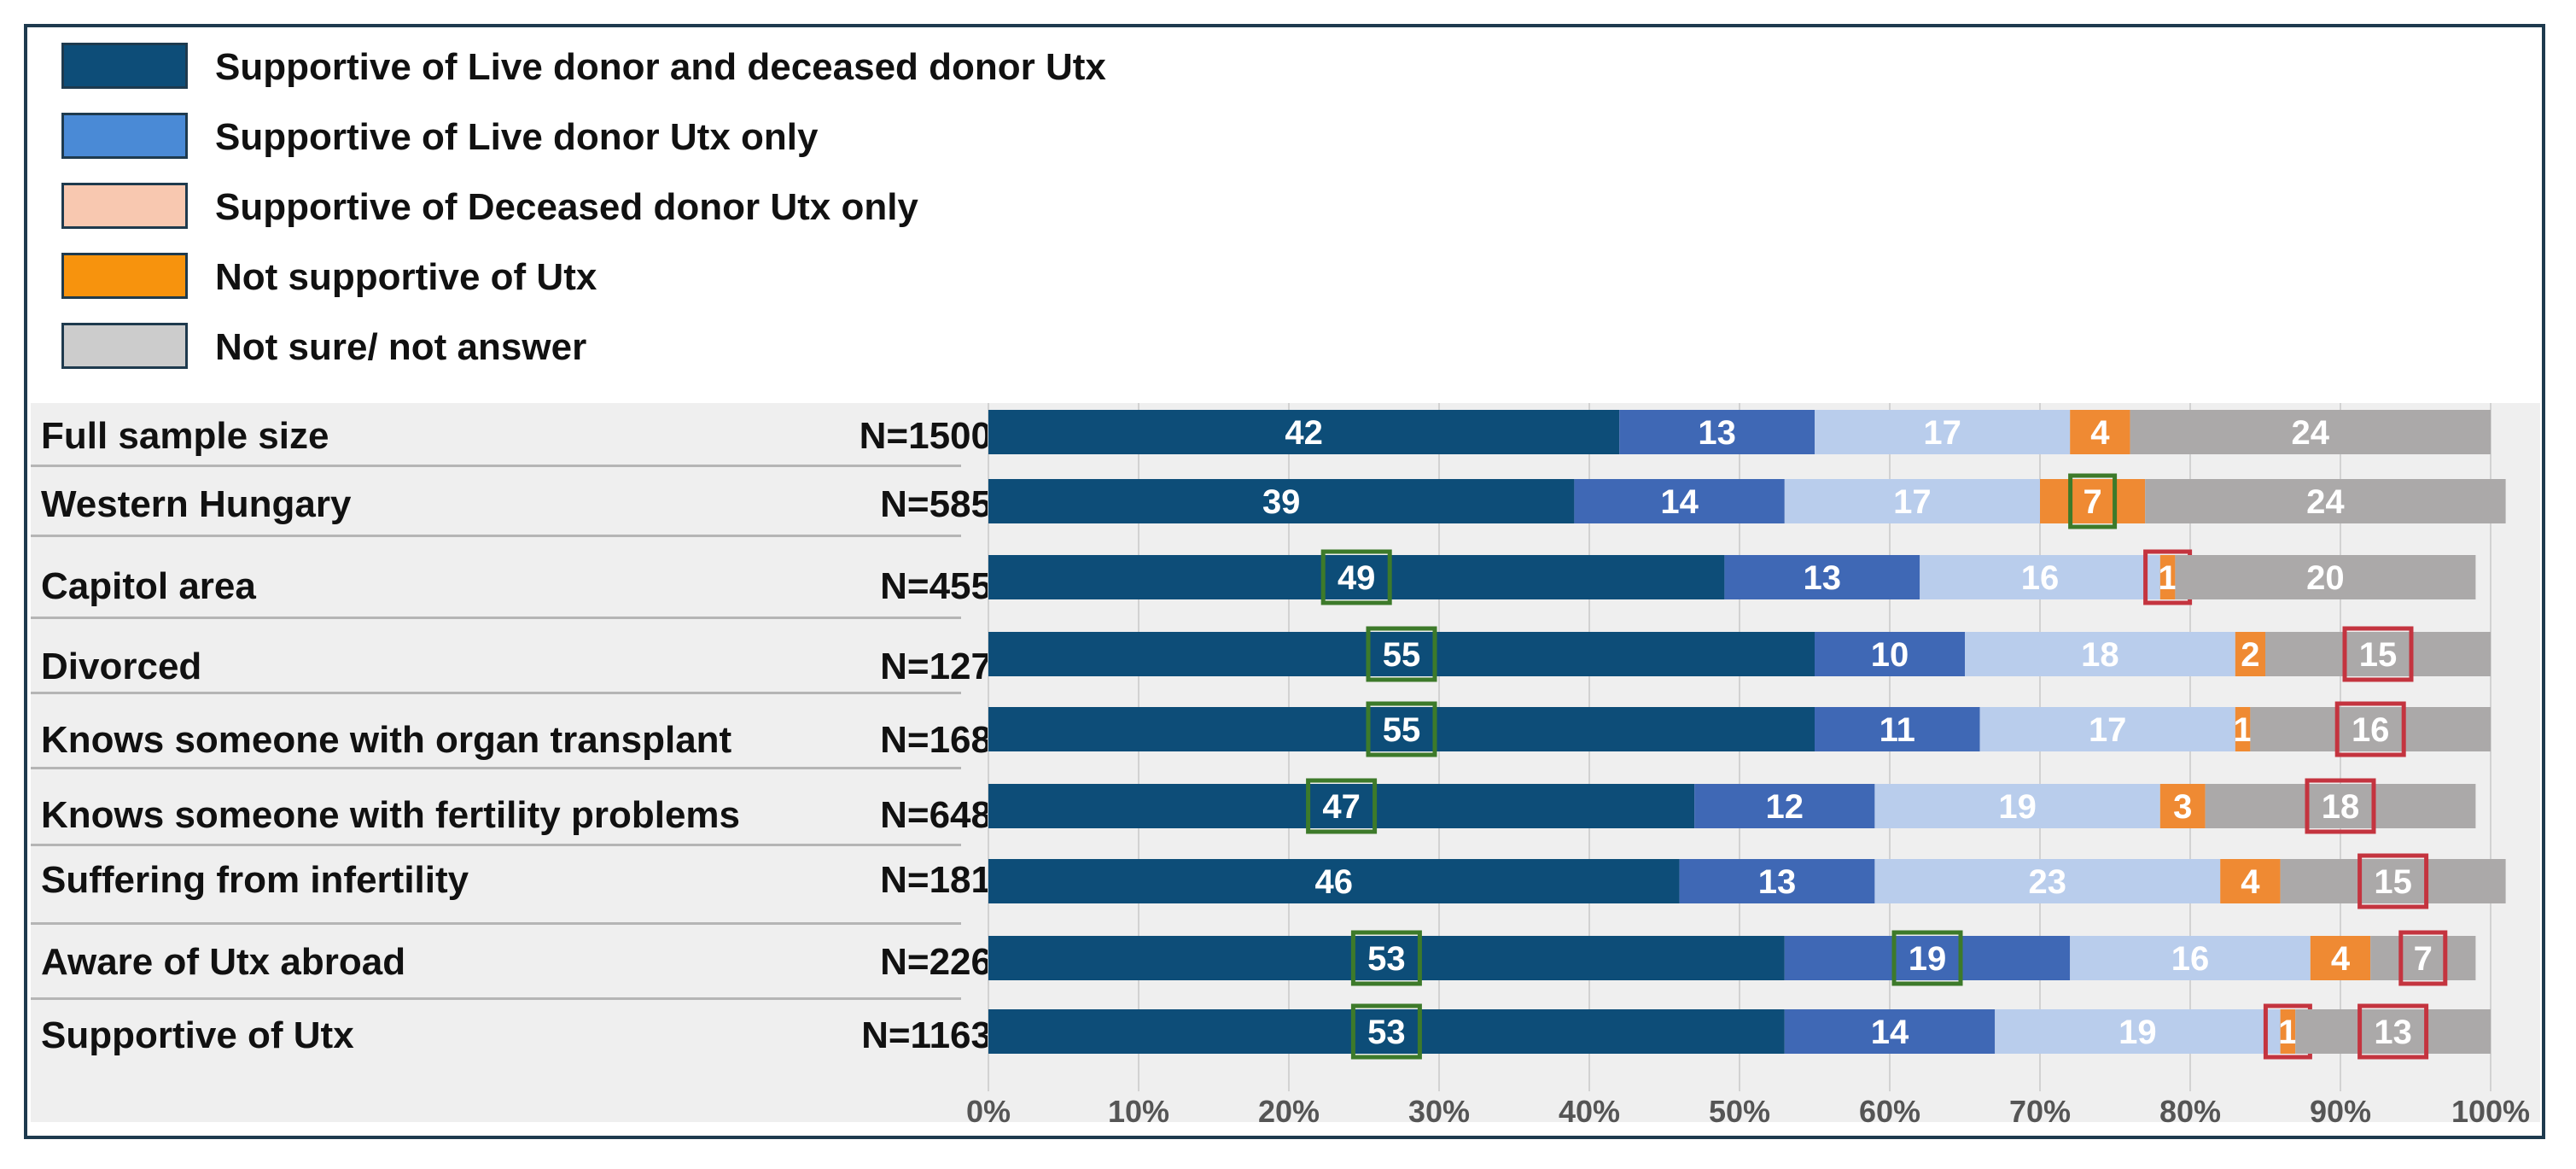 The image size is (2576, 1169). I want to click on data-label: 11, so click(1897, 730).